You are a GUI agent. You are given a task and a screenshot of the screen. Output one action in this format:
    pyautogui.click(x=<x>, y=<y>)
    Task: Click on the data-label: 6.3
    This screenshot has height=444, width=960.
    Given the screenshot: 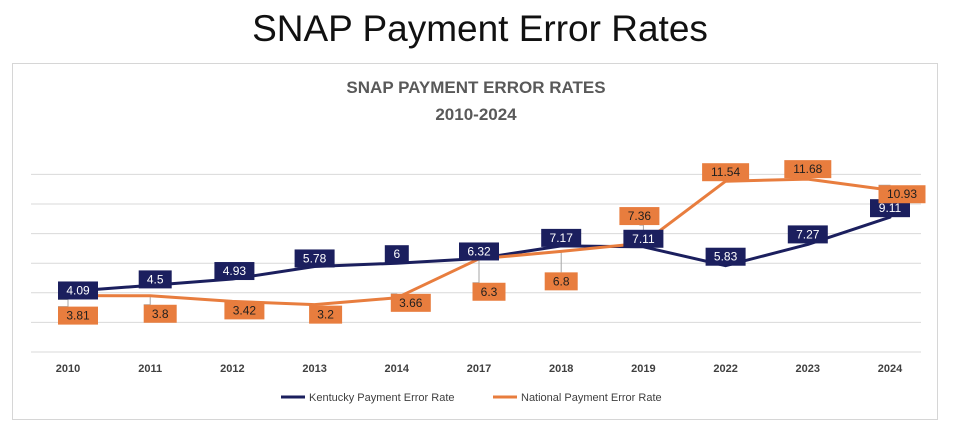 What is the action you would take?
    pyautogui.click(x=489, y=292)
    